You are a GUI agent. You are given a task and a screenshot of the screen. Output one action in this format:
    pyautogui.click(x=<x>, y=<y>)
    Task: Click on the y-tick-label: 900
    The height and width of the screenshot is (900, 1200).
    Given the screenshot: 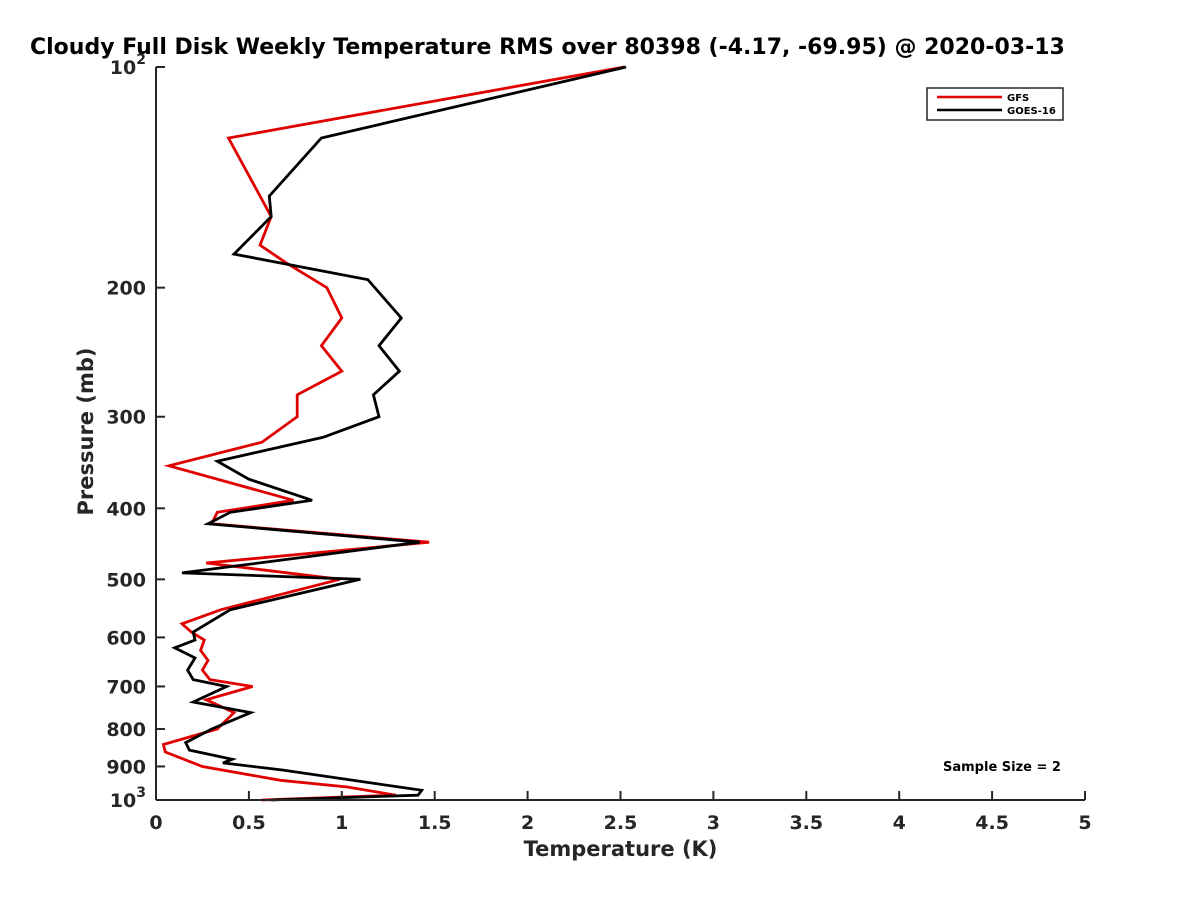 What is the action you would take?
    pyautogui.click(x=126, y=767)
    